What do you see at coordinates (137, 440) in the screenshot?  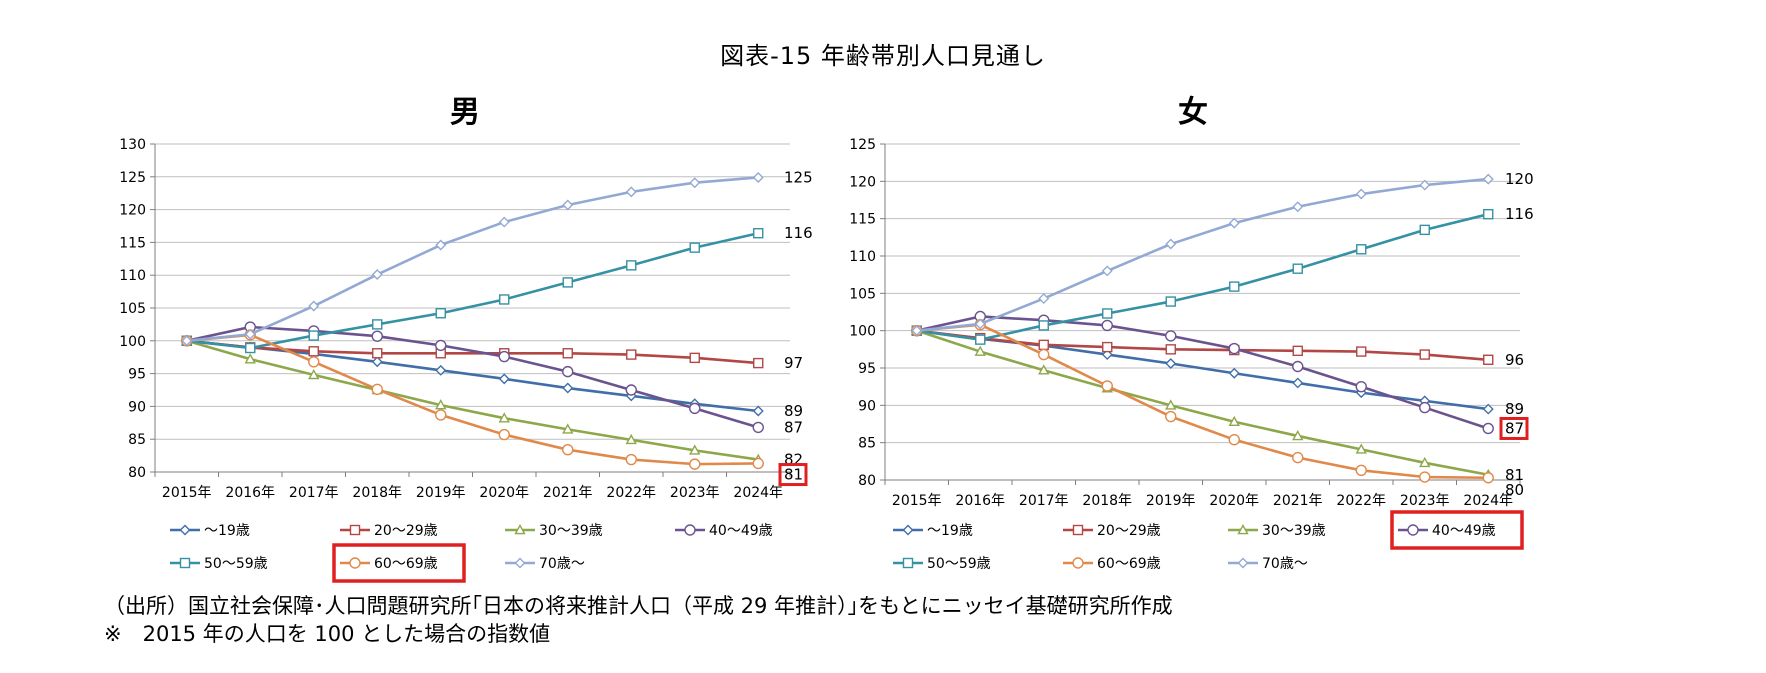 I see `y-tick-label: 85` at bounding box center [137, 440].